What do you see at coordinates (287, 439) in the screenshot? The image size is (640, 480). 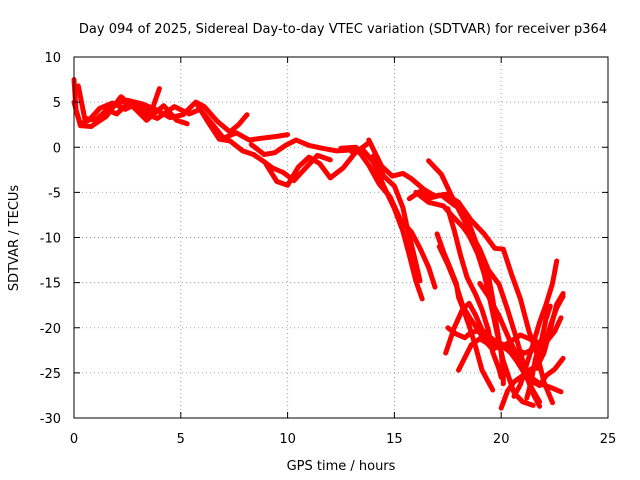 I see `x-tick-label: 10` at bounding box center [287, 439].